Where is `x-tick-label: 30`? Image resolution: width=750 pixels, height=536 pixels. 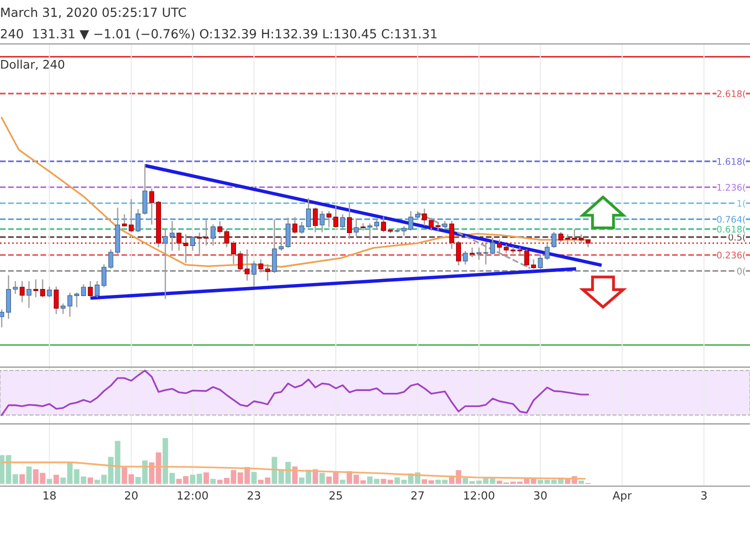
x-tick-label: 30 is located at coordinates (540, 495).